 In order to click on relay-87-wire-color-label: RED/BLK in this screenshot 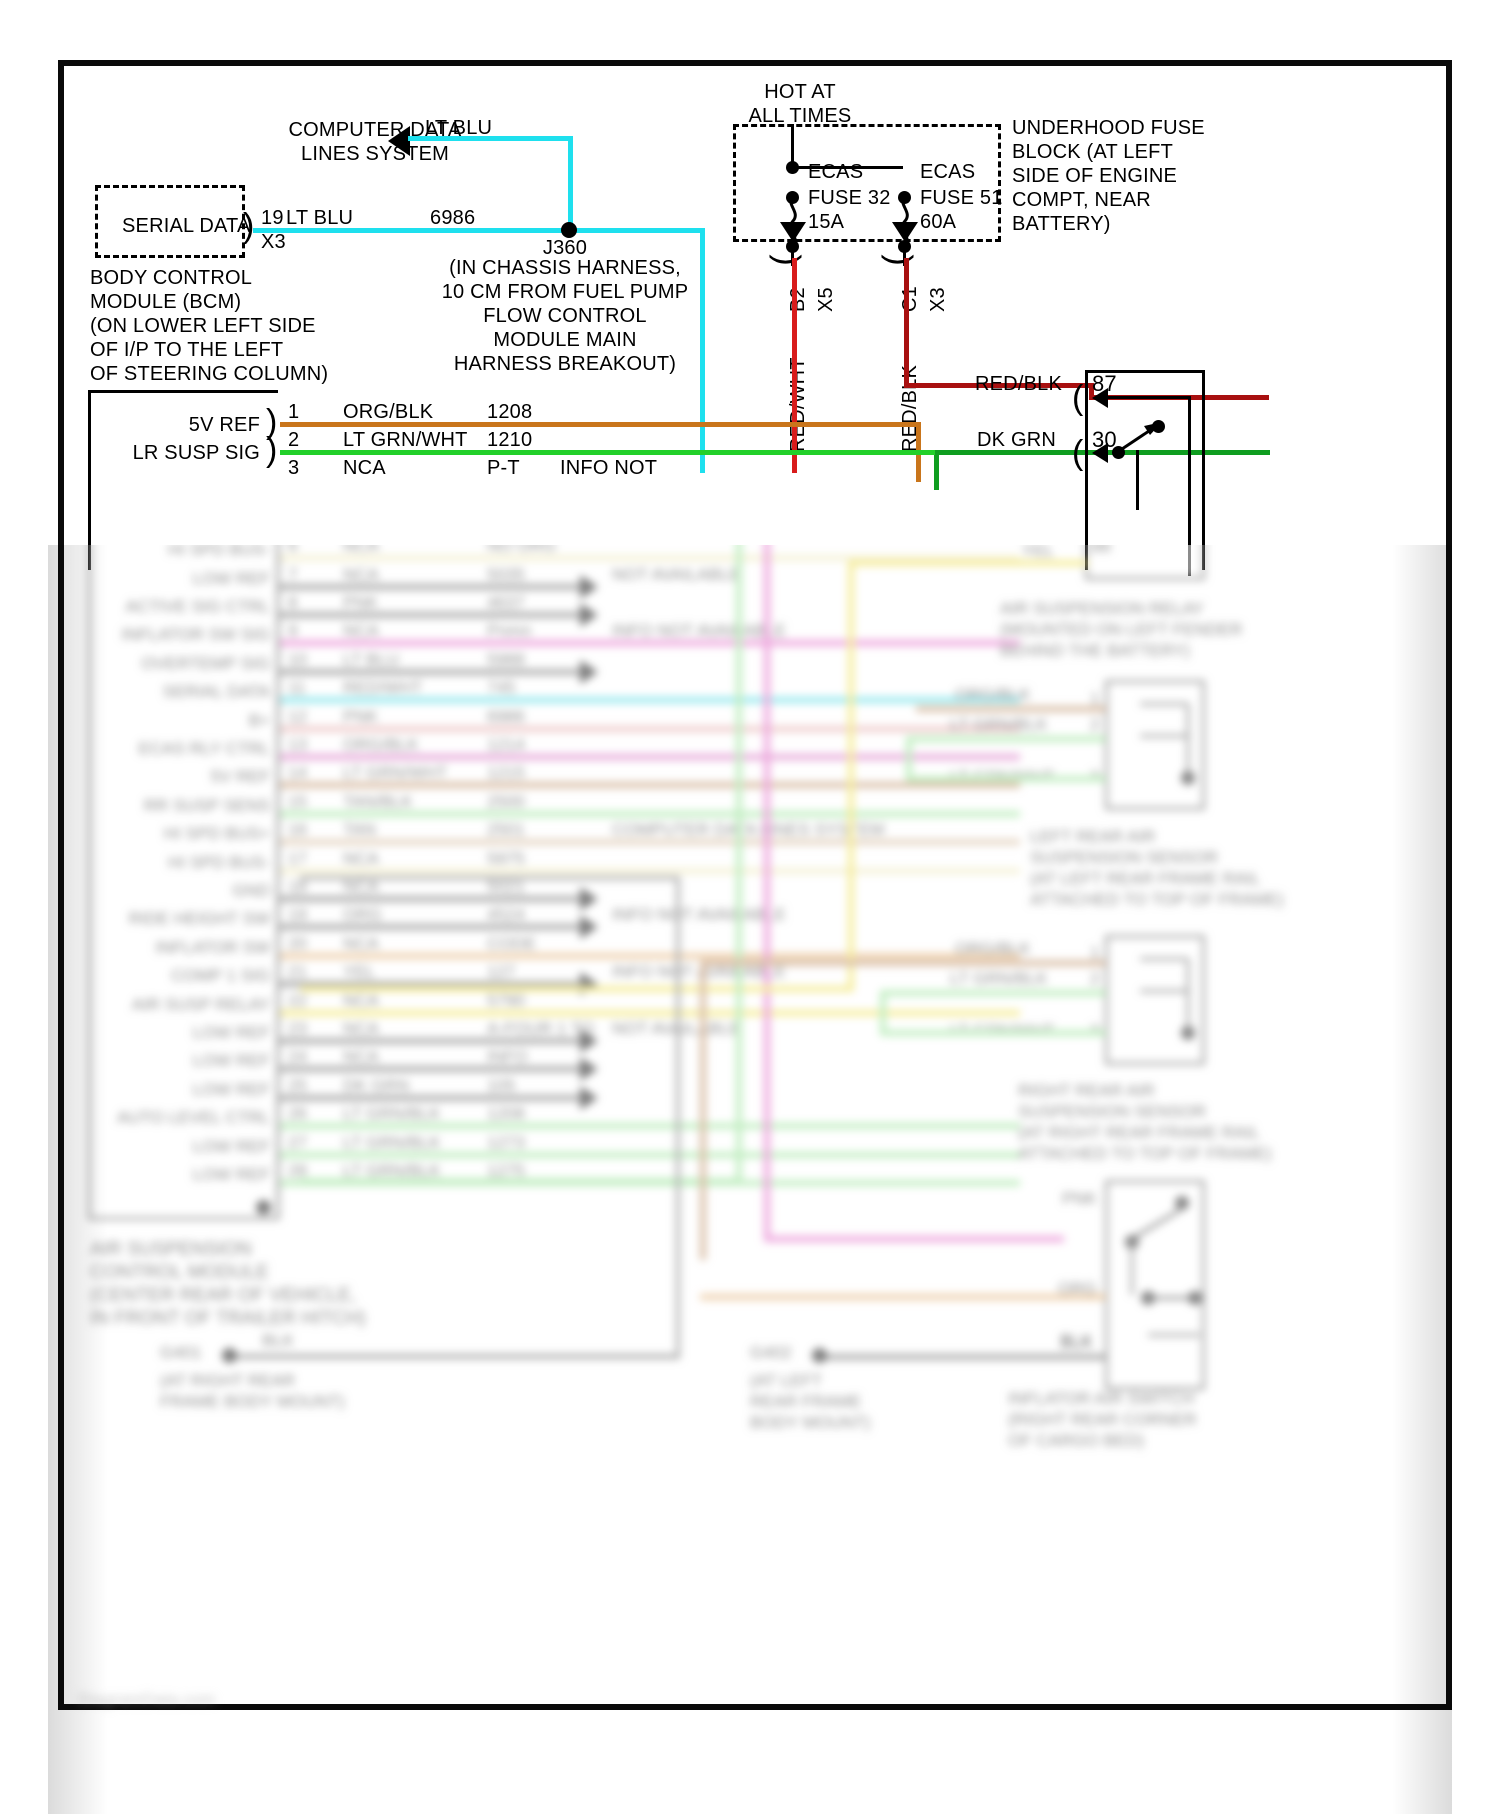, I will do `click(1018, 384)`.